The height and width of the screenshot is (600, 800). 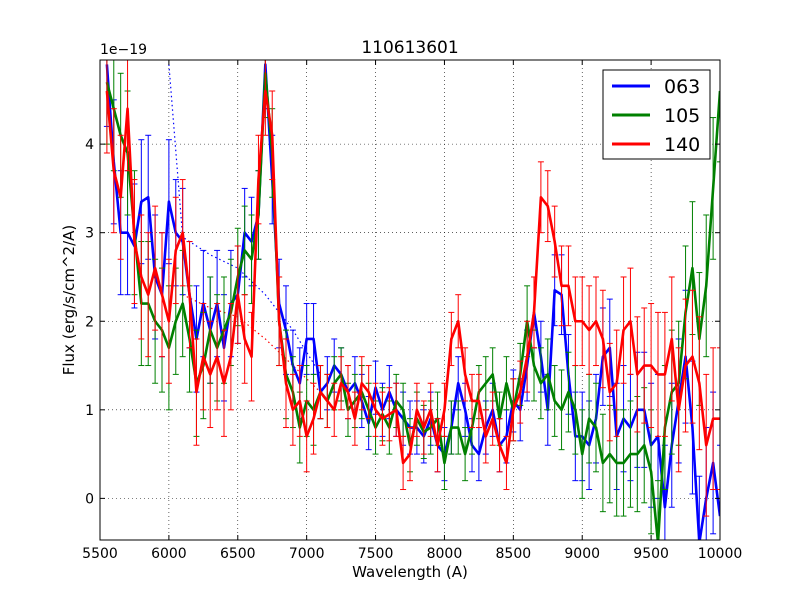 What do you see at coordinates (89, 411) in the screenshot?
I see `y-tick-label: 1` at bounding box center [89, 411].